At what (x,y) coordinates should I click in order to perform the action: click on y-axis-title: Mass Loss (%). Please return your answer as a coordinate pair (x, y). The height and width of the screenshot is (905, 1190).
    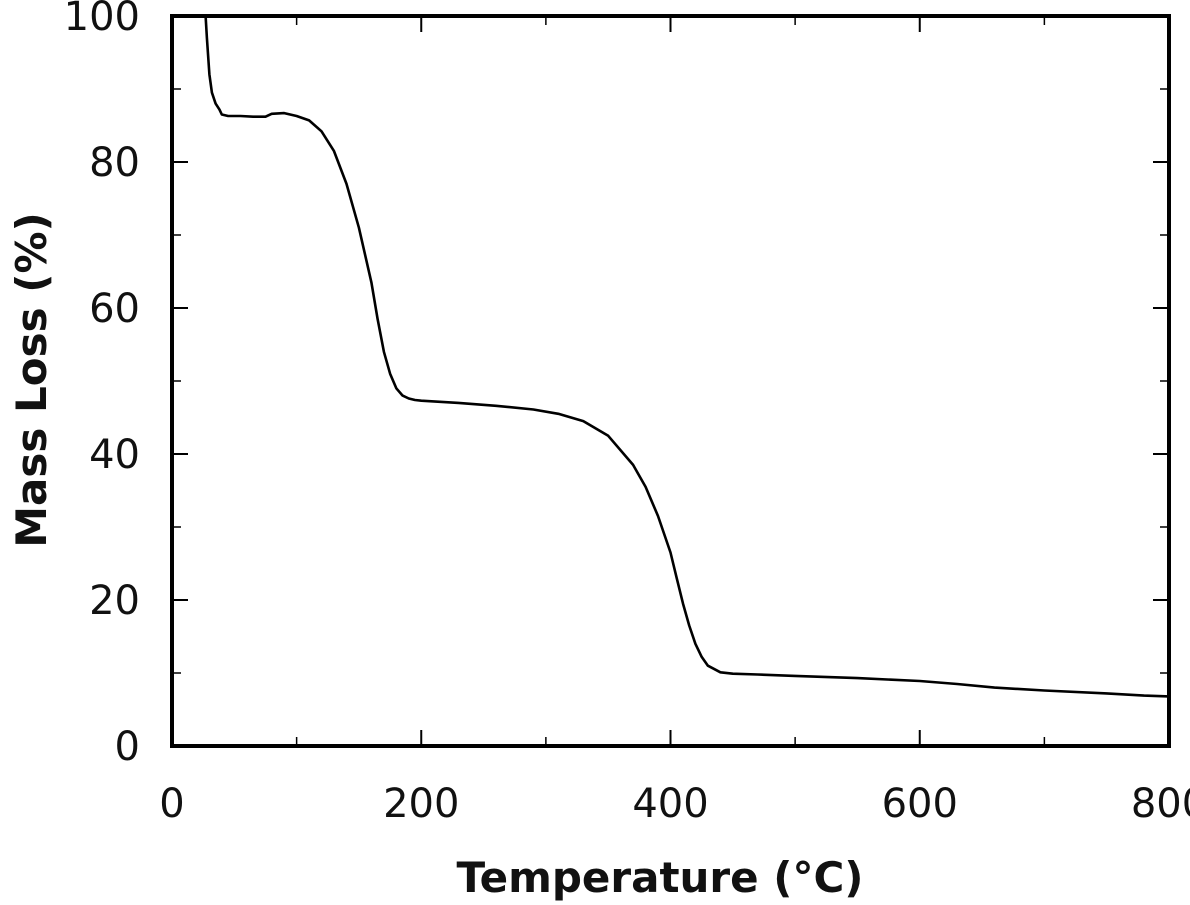
    Looking at the image, I should click on (31, 379).